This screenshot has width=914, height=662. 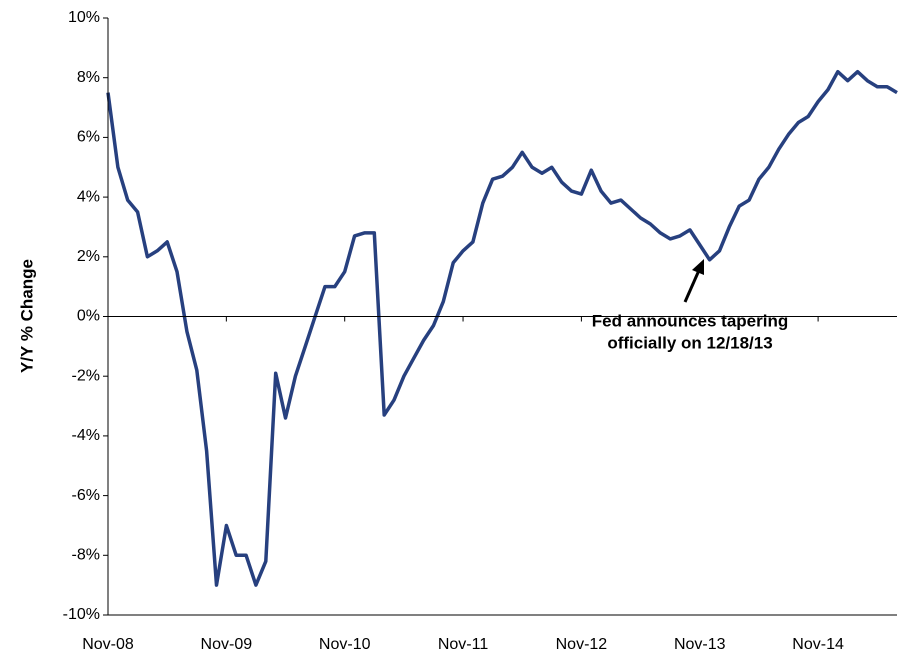 I want to click on annotation-bg, so click(x=691, y=331).